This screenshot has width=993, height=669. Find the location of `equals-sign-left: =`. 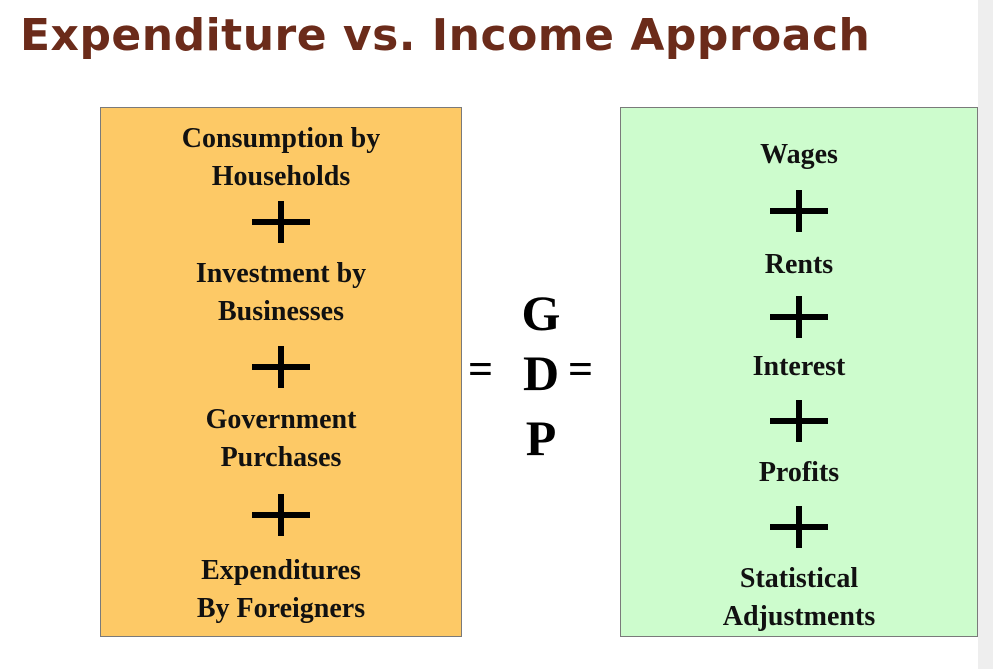

equals-sign-left: = is located at coordinates (481, 369).